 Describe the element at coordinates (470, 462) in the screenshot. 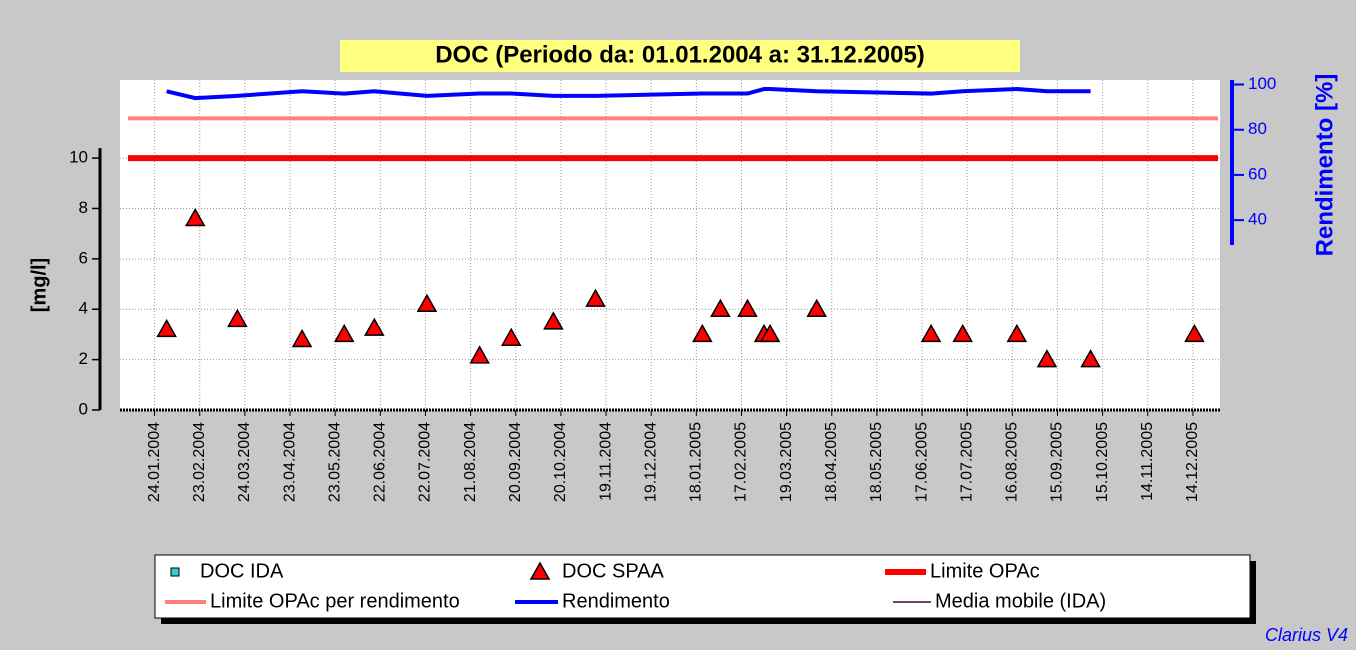

I see `x-tick-label: 21.08.2004` at that location.